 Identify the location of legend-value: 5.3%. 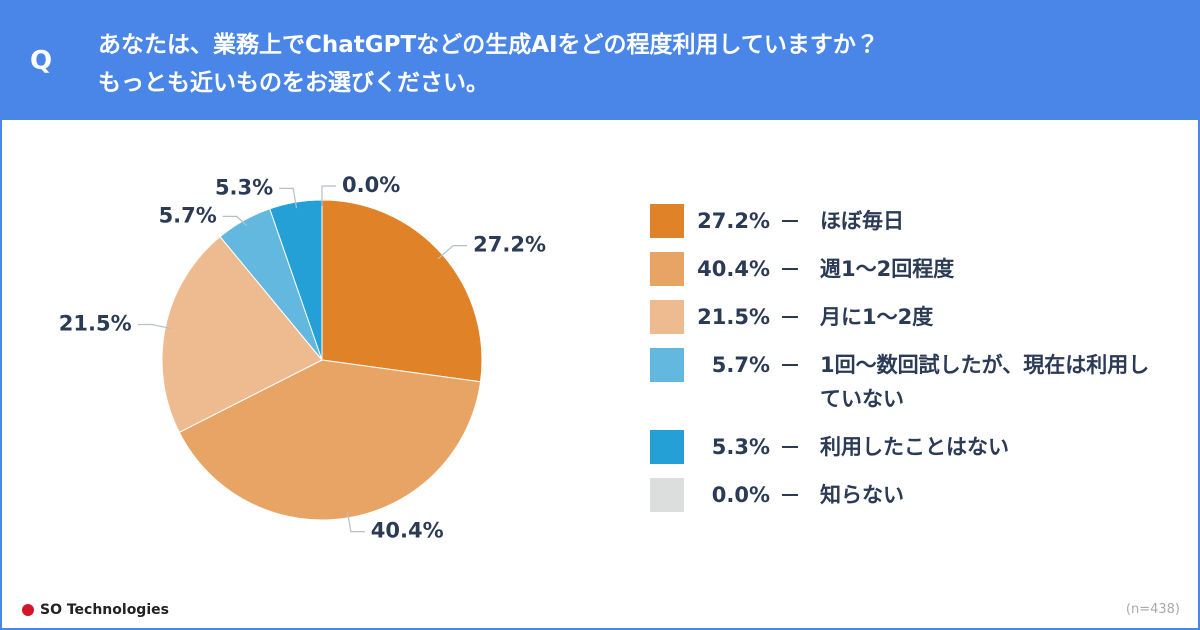
(740, 447).